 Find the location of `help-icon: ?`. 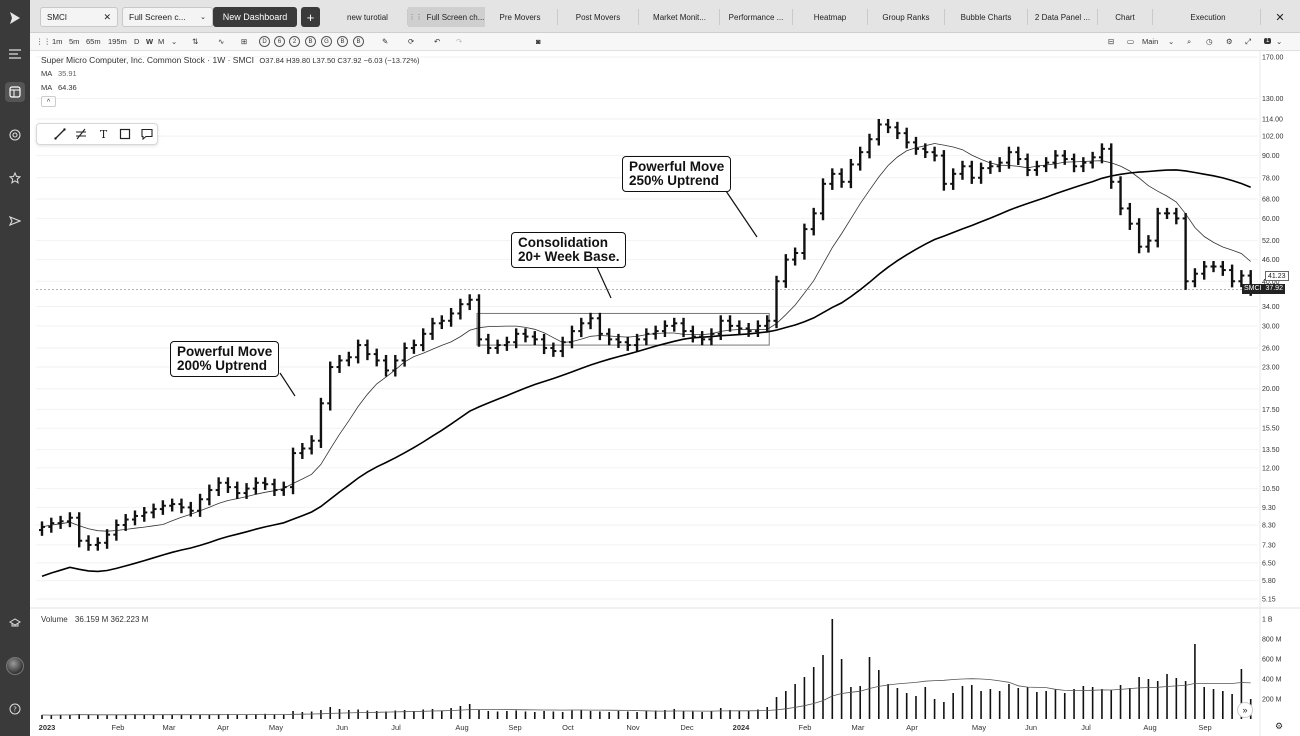

help-icon: ? is located at coordinates (15, 709).